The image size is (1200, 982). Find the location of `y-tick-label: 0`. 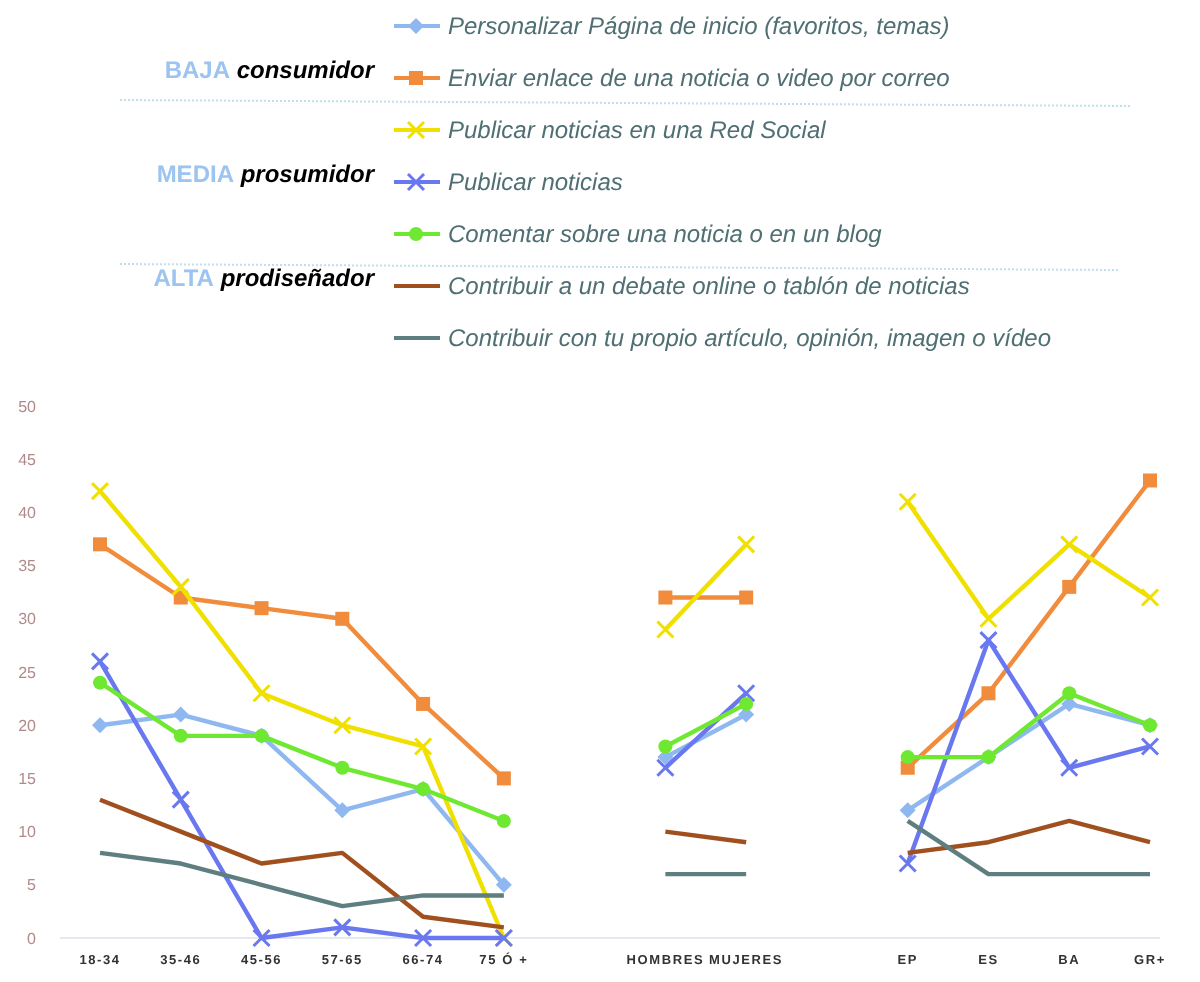

y-tick-label: 0 is located at coordinates (32, 938).